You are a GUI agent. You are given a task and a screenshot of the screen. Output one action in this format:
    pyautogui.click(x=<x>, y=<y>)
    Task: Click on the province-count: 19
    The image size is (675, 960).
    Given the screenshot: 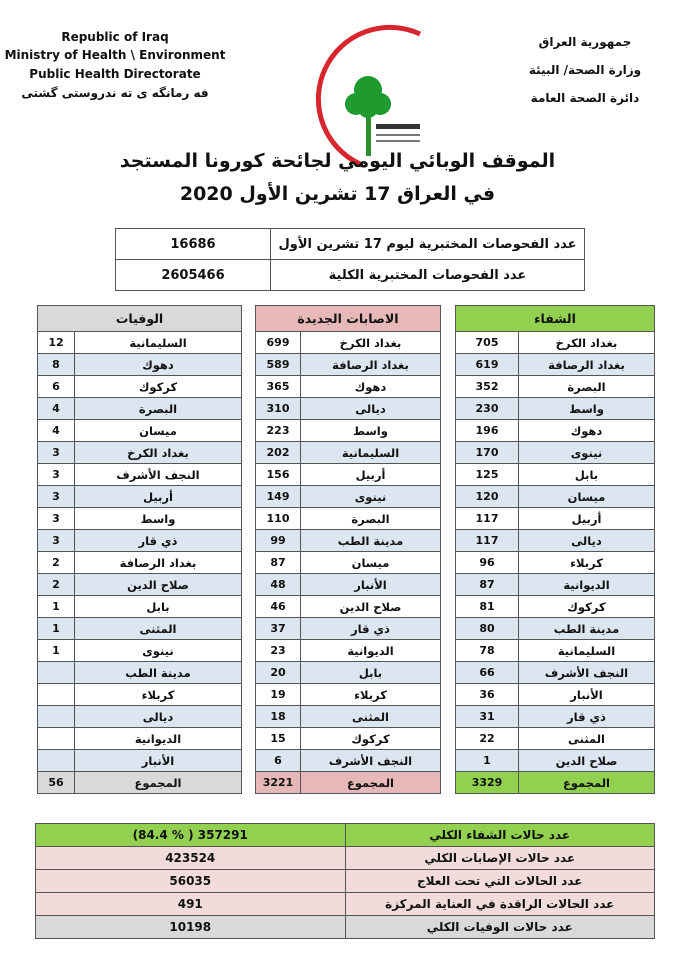 What is the action you would take?
    pyautogui.click(x=278, y=694)
    